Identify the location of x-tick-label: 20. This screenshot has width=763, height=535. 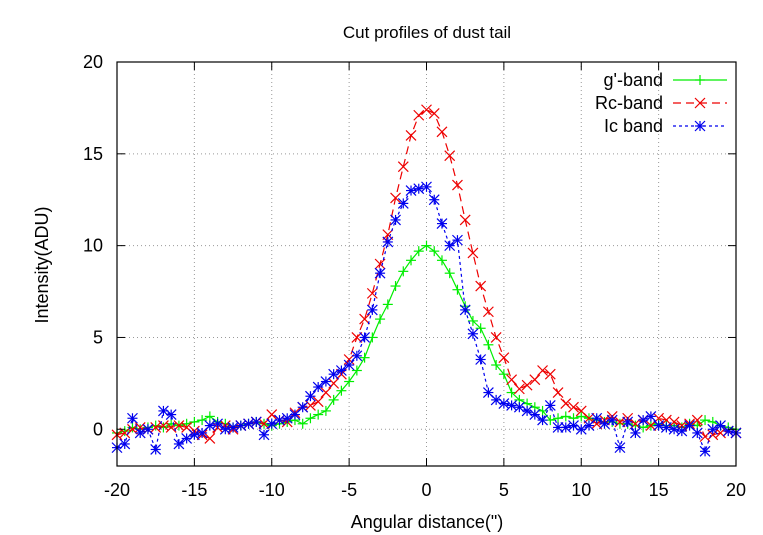
(736, 490).